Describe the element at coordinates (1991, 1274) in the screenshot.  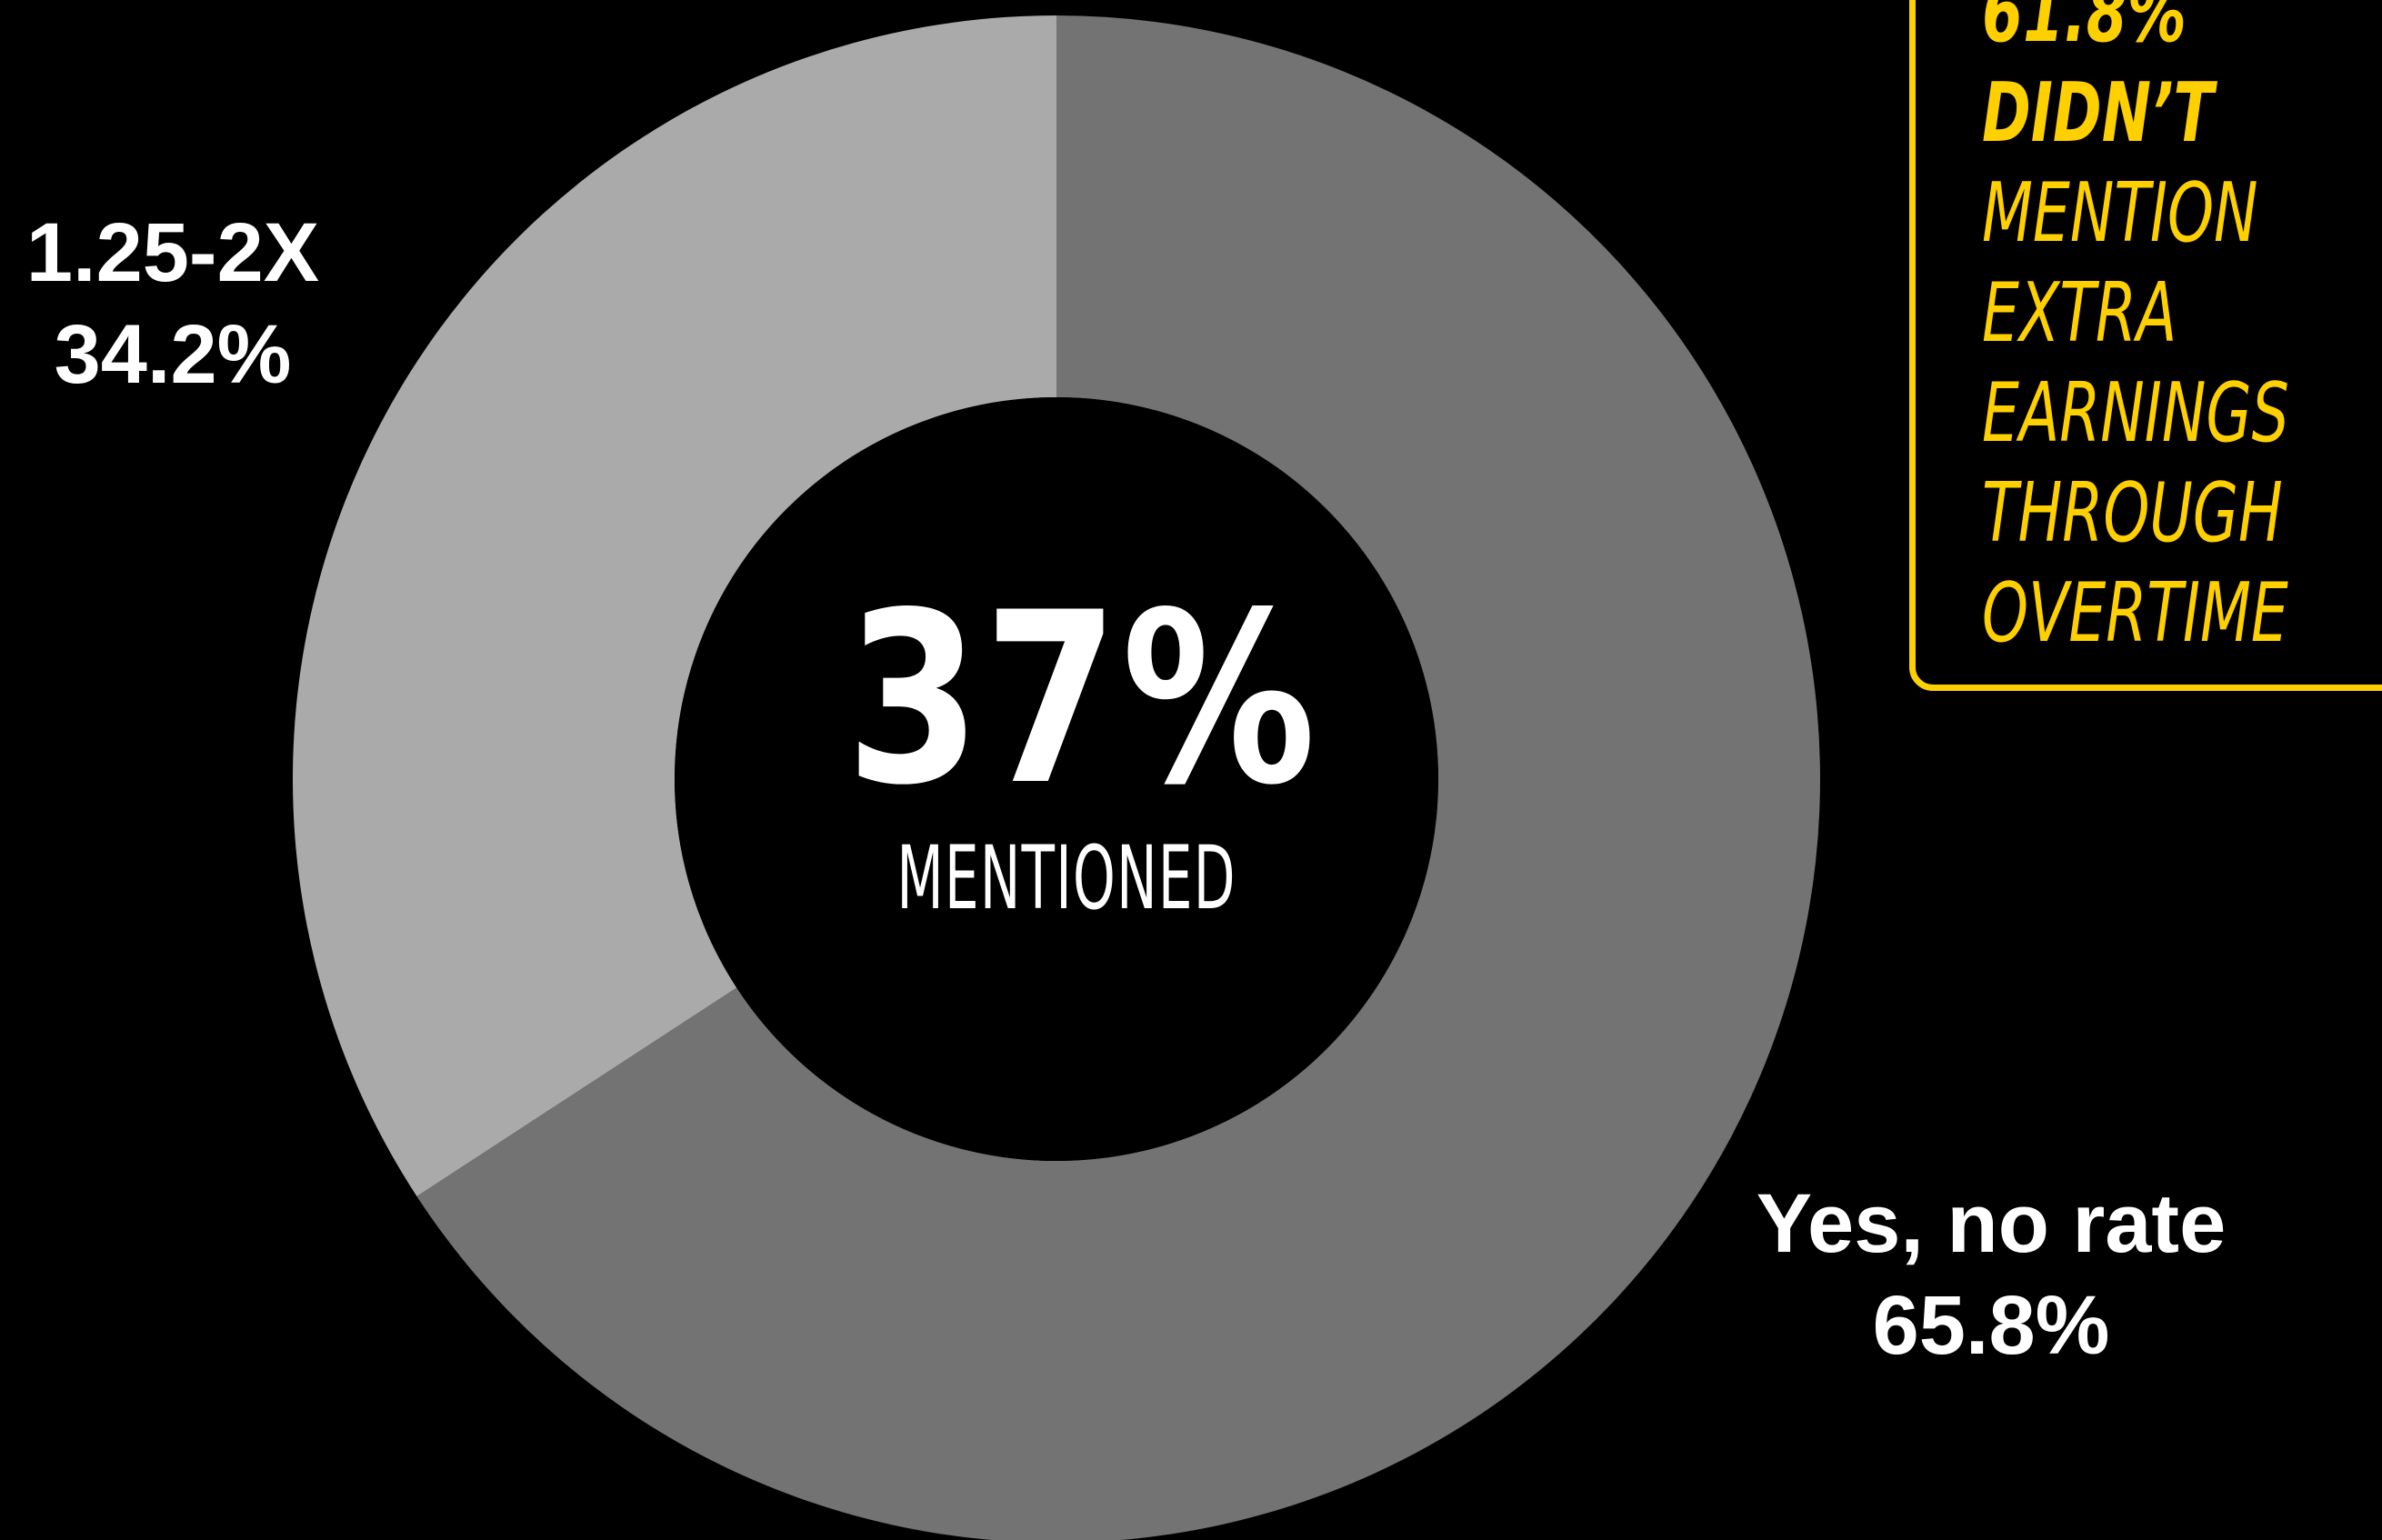
I see `slice-label-yes-no-rate: Yes, no rate 65.8%` at that location.